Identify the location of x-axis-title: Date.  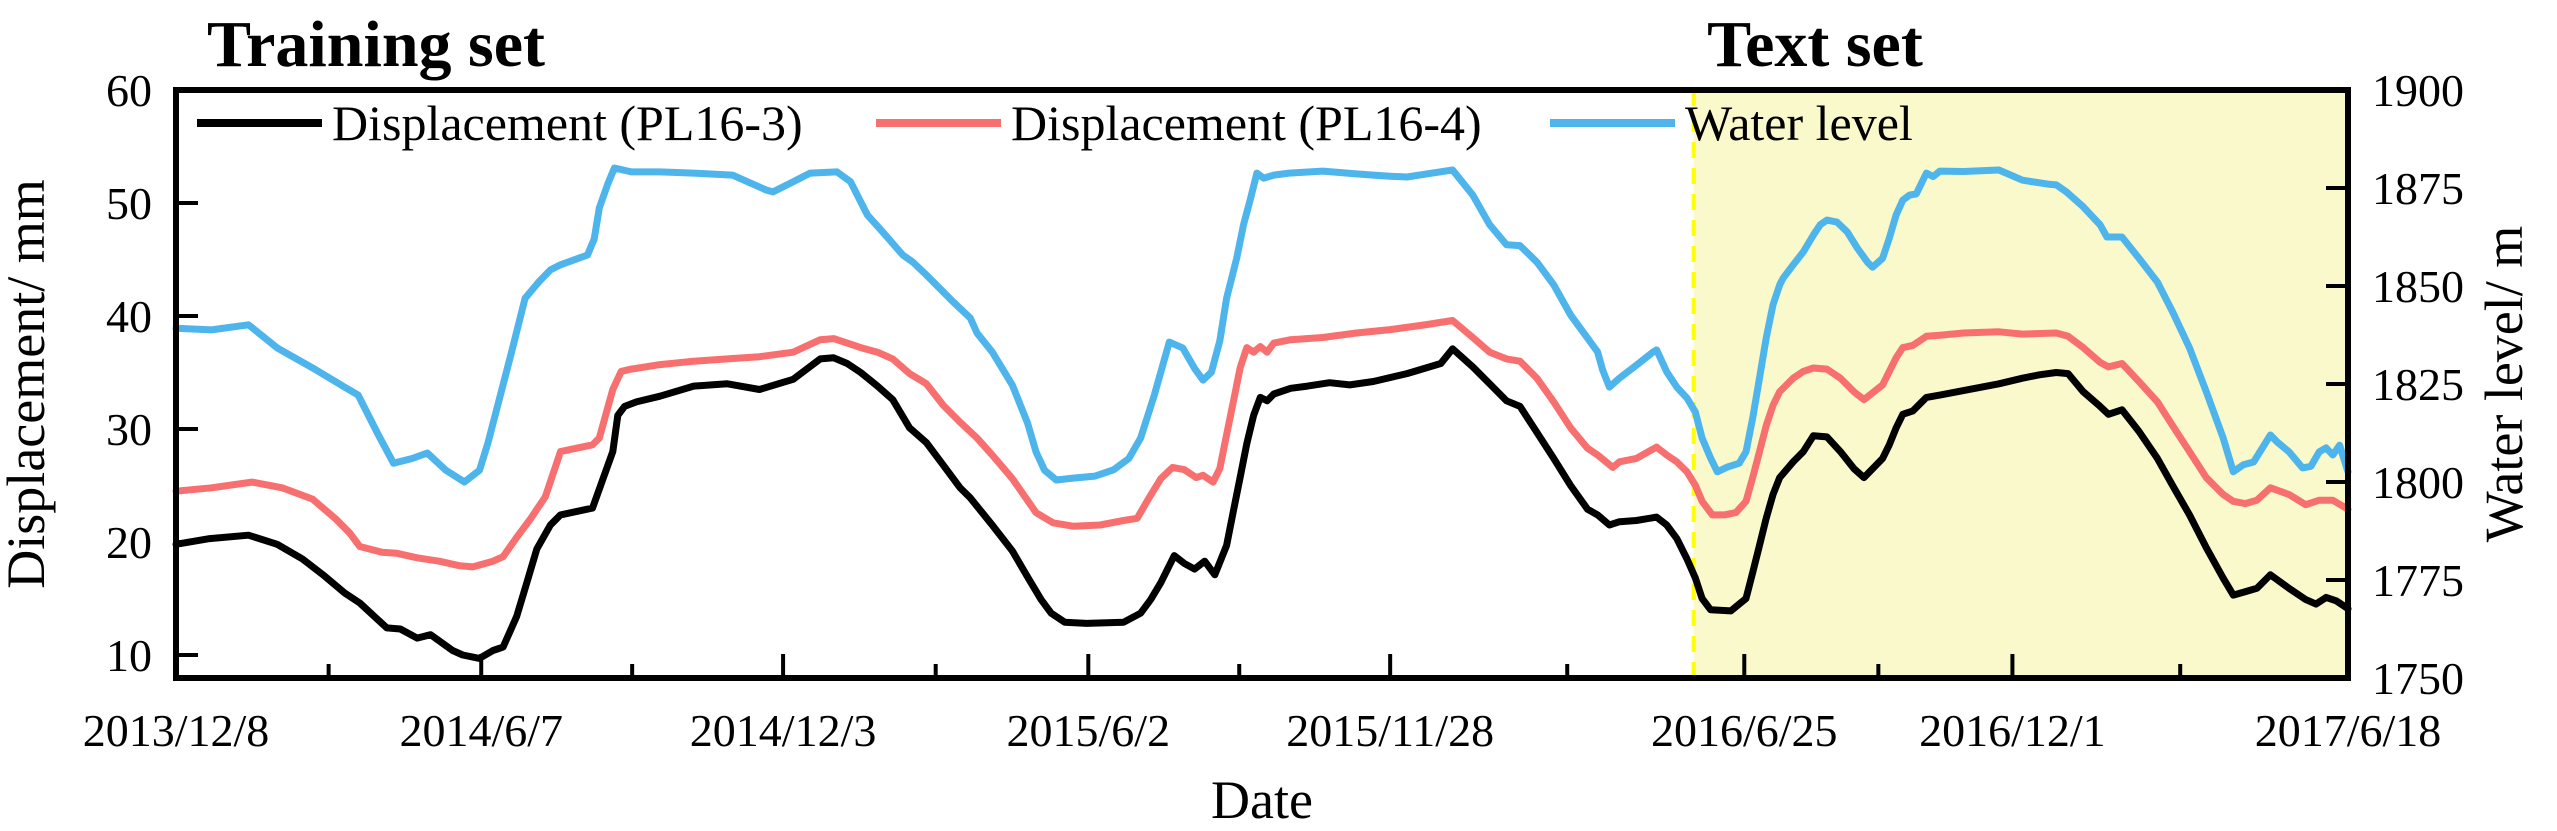
(1262, 800).